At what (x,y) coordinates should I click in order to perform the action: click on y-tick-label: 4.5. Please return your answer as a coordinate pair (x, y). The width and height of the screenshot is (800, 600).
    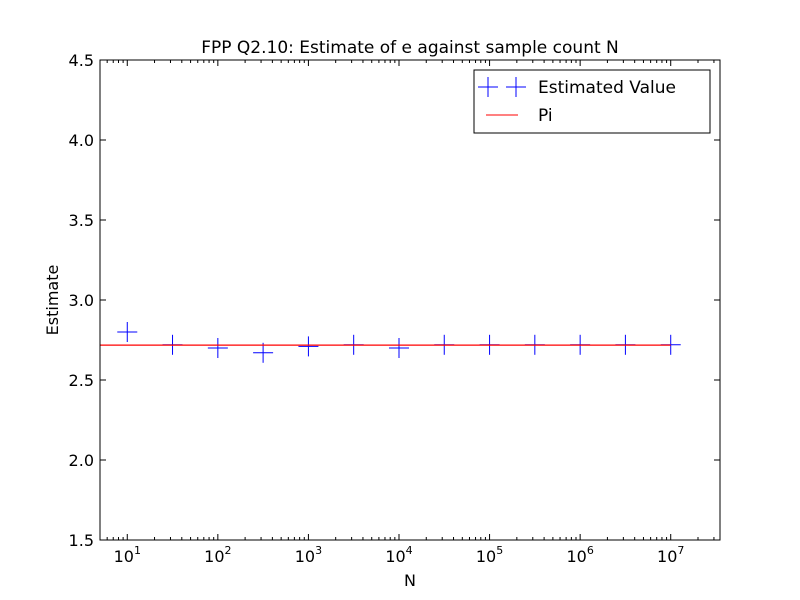
    Looking at the image, I should click on (81, 60).